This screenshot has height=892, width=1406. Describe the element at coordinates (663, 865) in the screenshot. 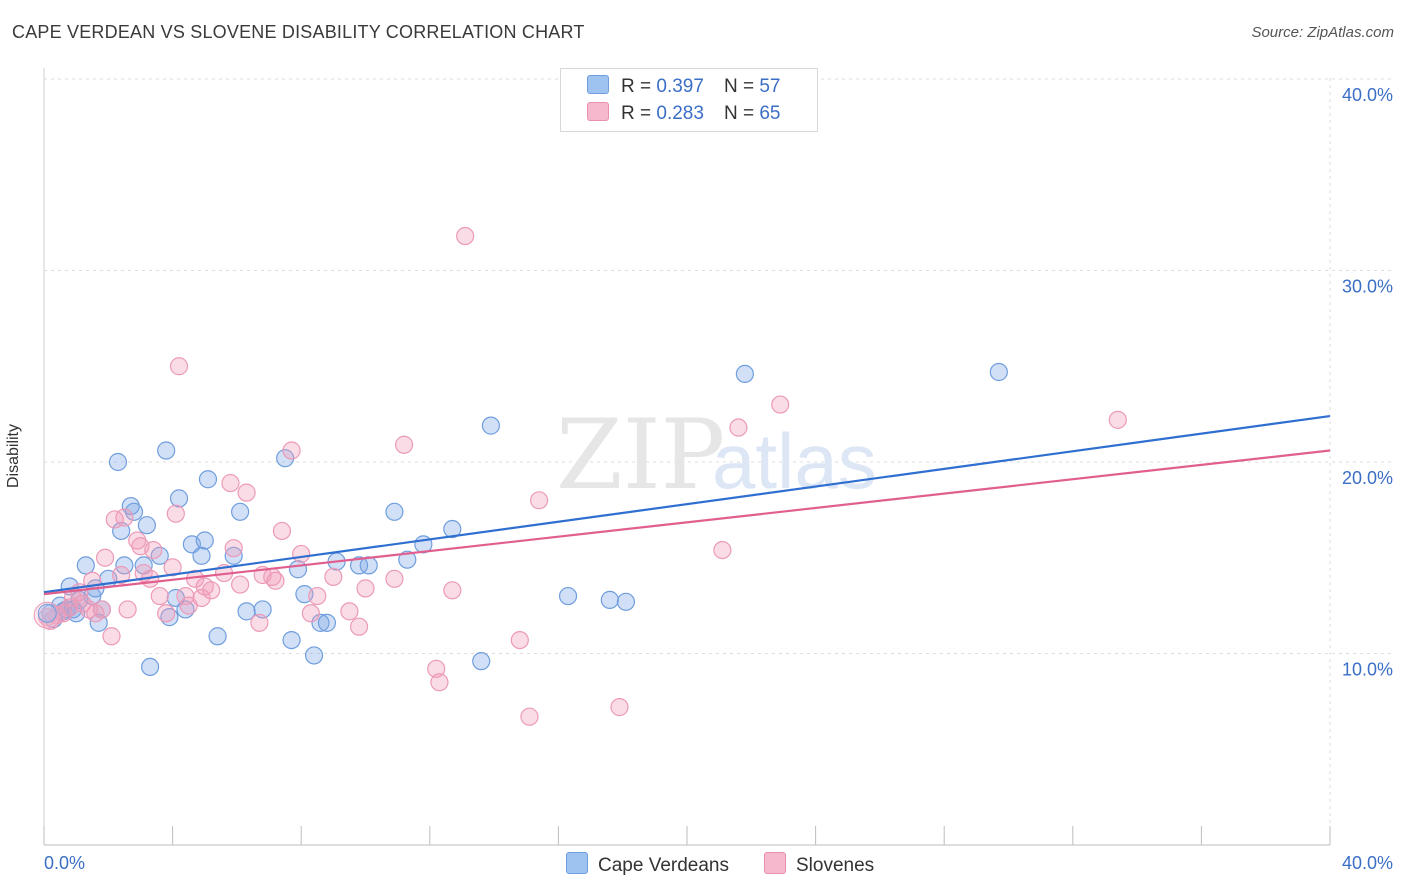

I see `bottom-legend-label: Cape Verdeans` at that location.